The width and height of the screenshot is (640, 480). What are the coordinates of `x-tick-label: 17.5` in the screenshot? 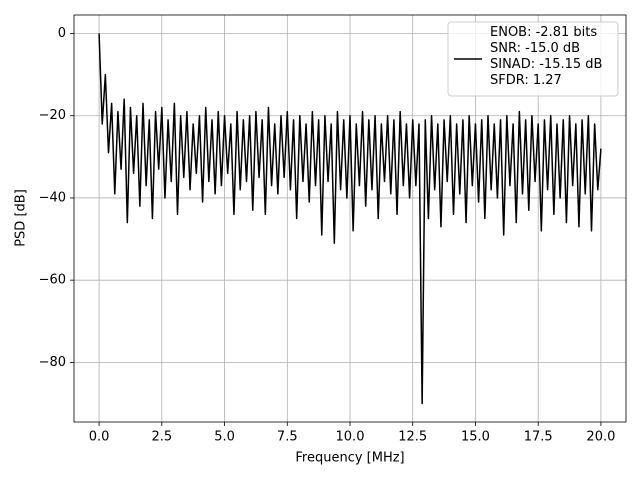 It's located at (538, 437).